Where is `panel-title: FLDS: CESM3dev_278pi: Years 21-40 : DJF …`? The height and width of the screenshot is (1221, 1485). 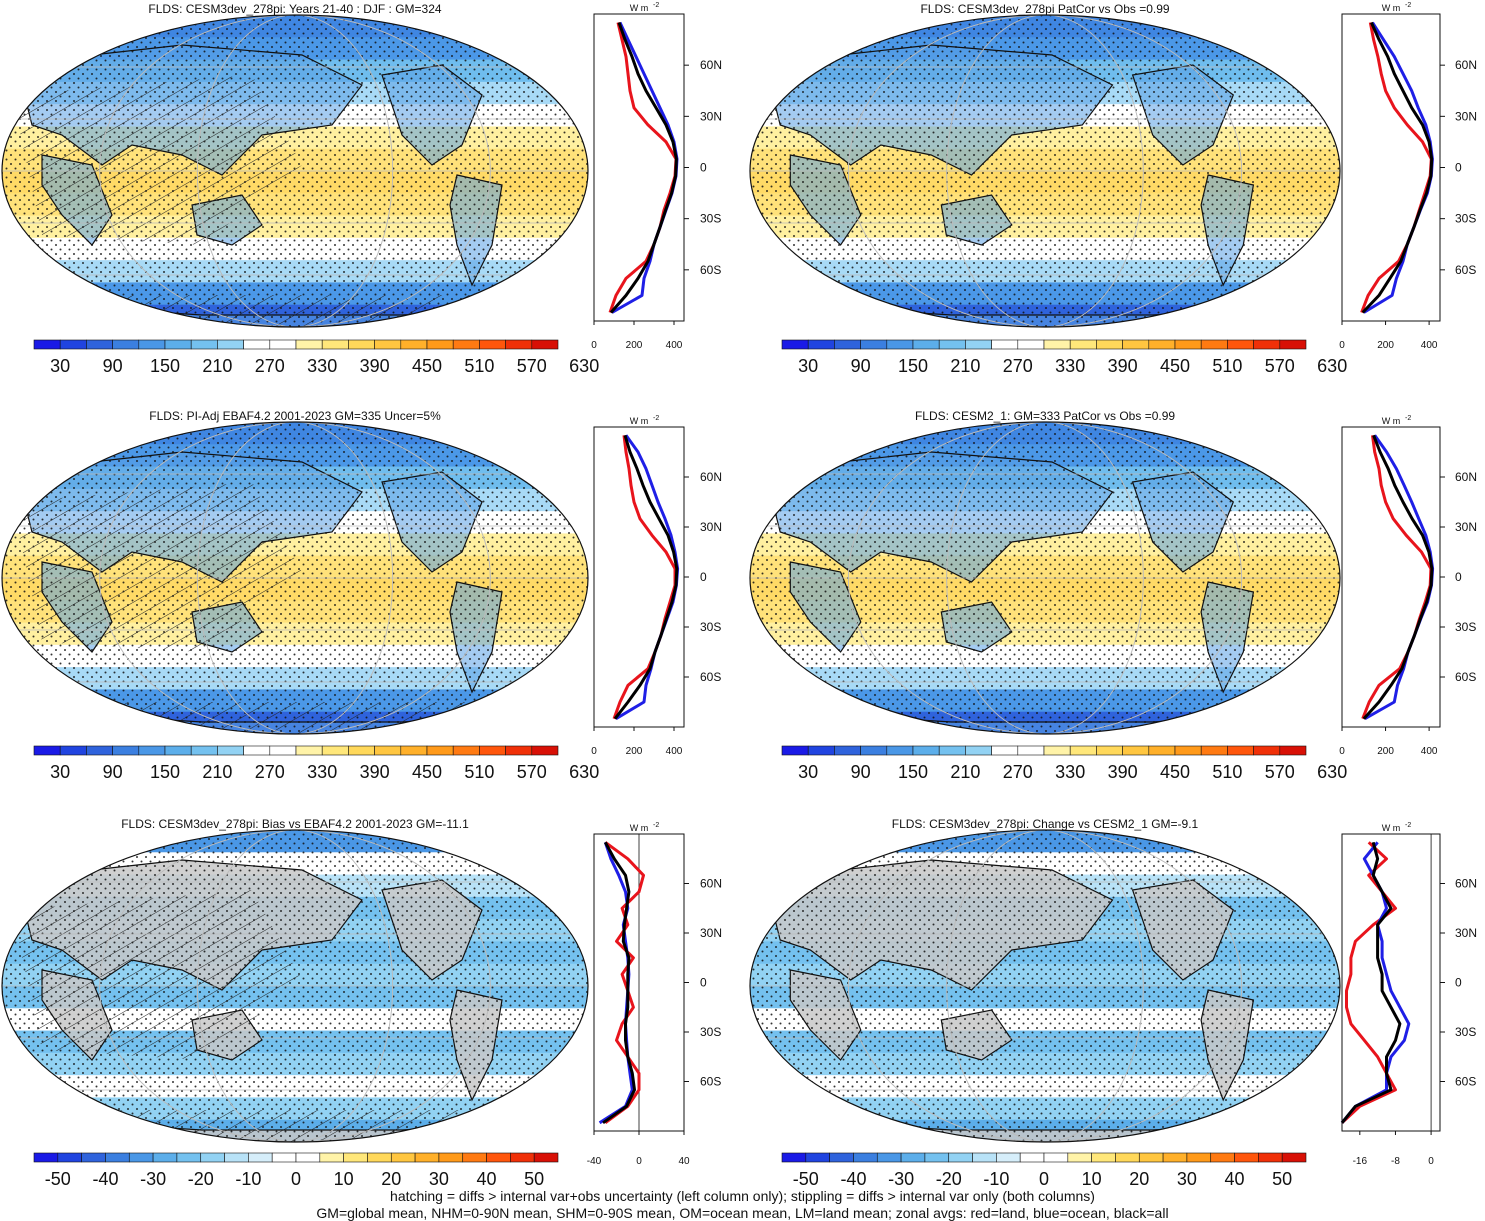 panel-title: FLDS: CESM3dev_278pi: Years 21-40 : DJF … is located at coordinates (294, 9).